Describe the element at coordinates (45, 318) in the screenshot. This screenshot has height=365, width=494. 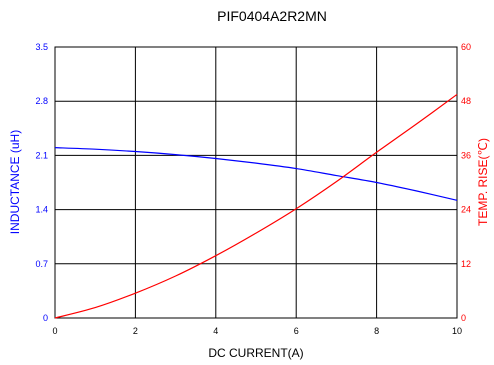
I see `y-left-tick-label-0: 0` at that location.